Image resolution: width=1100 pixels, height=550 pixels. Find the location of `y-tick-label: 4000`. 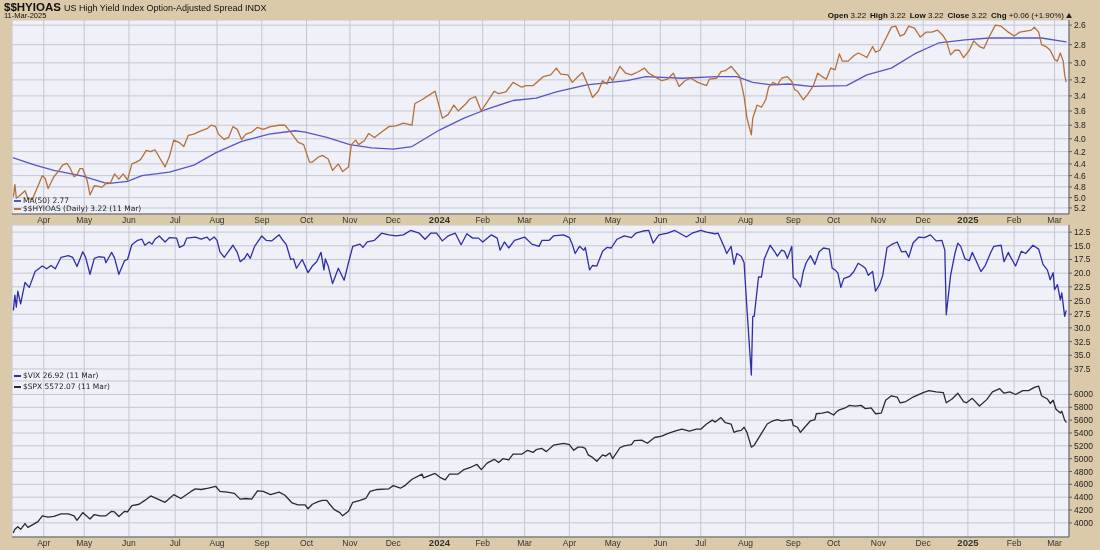

y-tick-label: 4000 is located at coordinates (1084, 522).